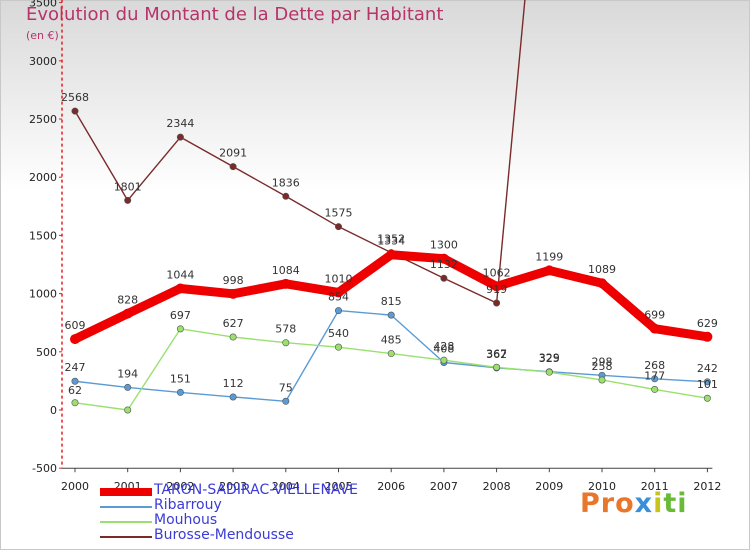 This screenshot has height=550, width=750. What do you see at coordinates (224, 535) in the screenshot?
I see `legend-label: Burosse-Mendousse` at bounding box center [224, 535].